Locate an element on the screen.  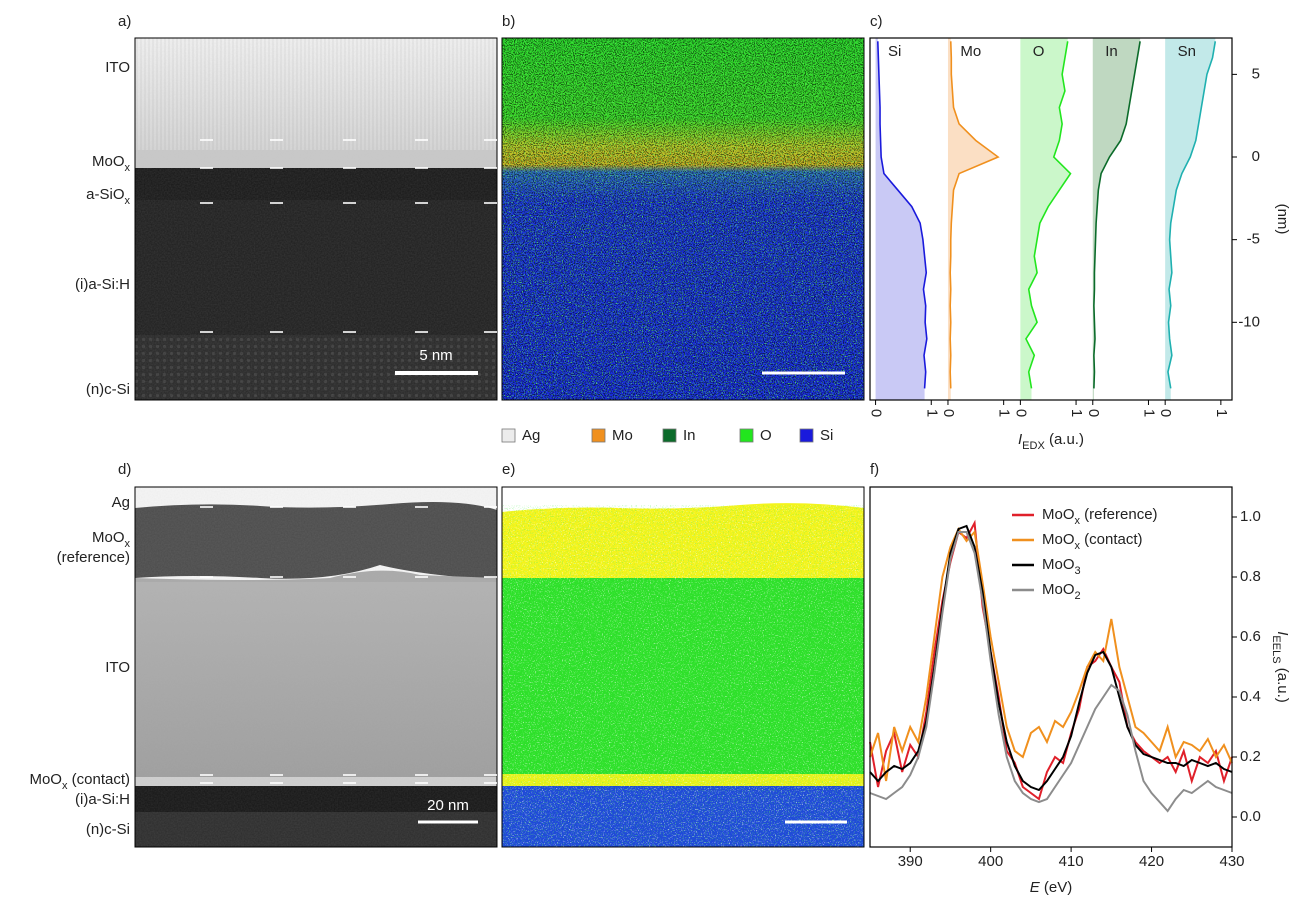
y-tick-label: 1.0 is located at coordinates (1250, 516).